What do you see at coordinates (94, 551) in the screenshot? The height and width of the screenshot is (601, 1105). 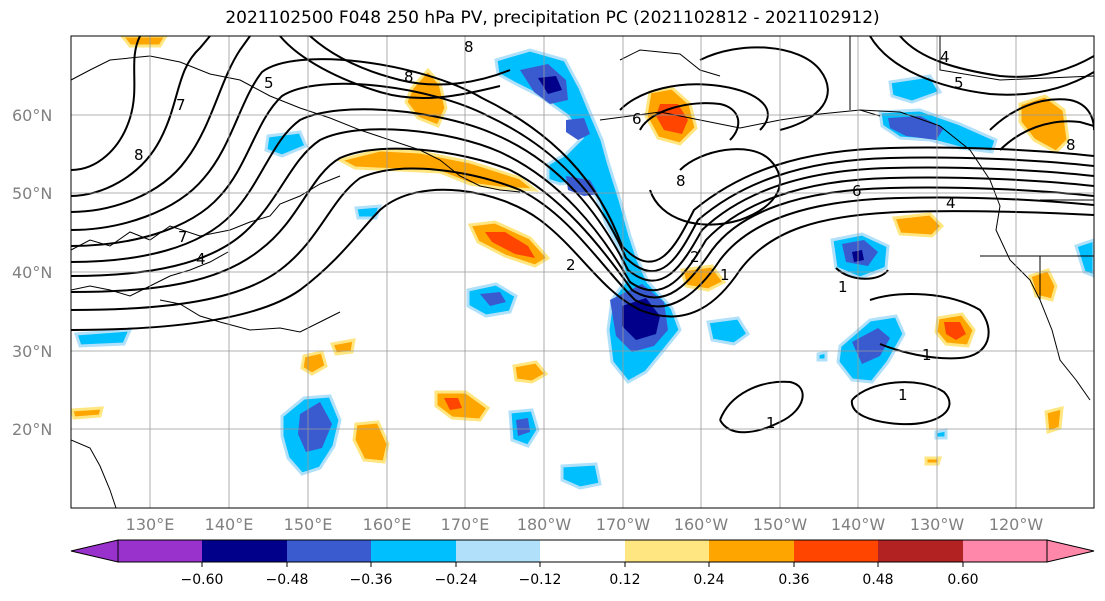 I see `colorbar-extend-low` at bounding box center [94, 551].